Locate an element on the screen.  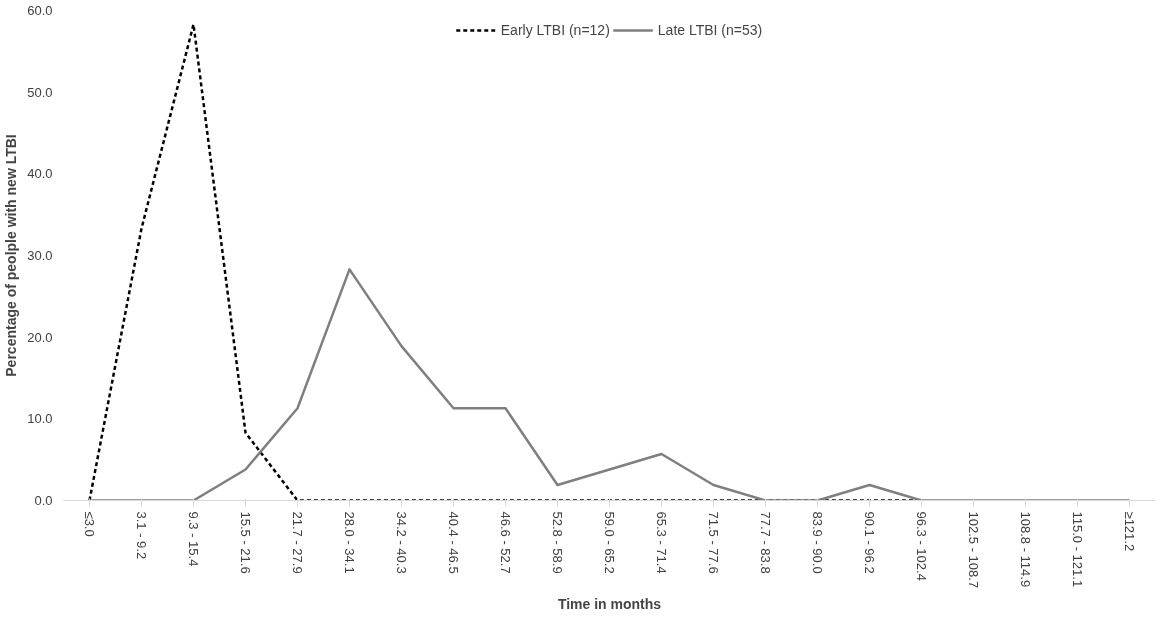
y-tick-label: 0.0 is located at coordinates (43, 500).